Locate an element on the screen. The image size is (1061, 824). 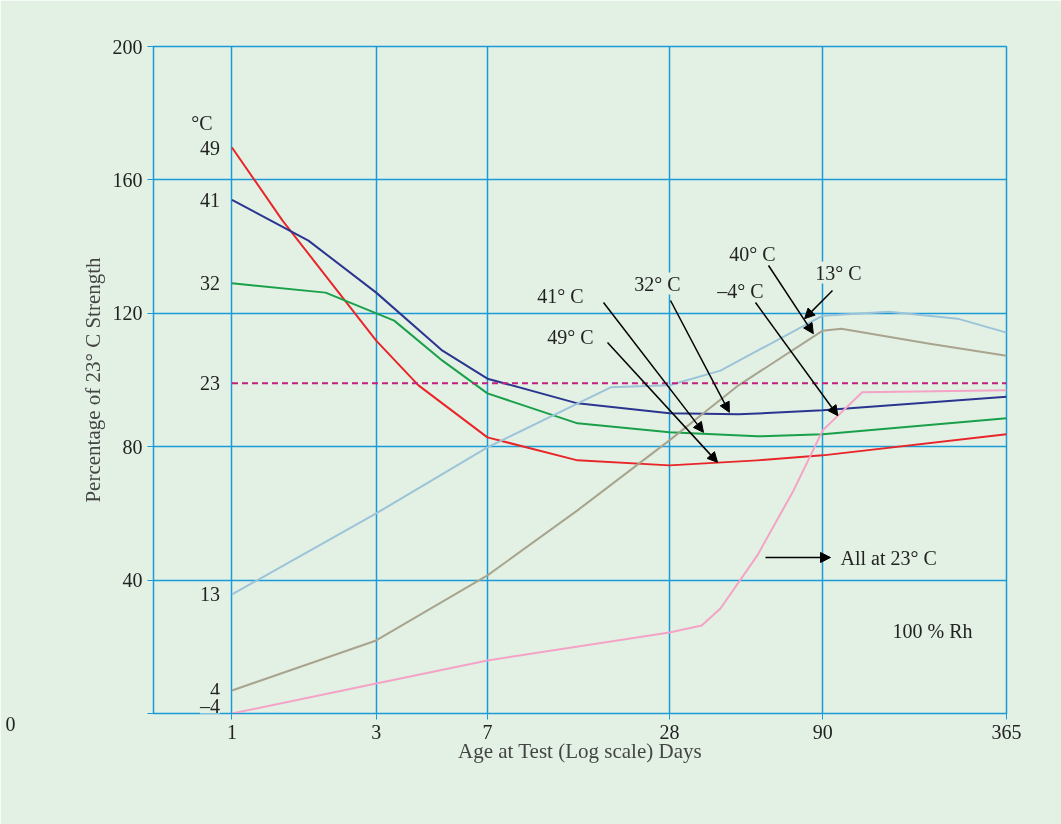
x-tick-label: 90 is located at coordinates (822, 731).